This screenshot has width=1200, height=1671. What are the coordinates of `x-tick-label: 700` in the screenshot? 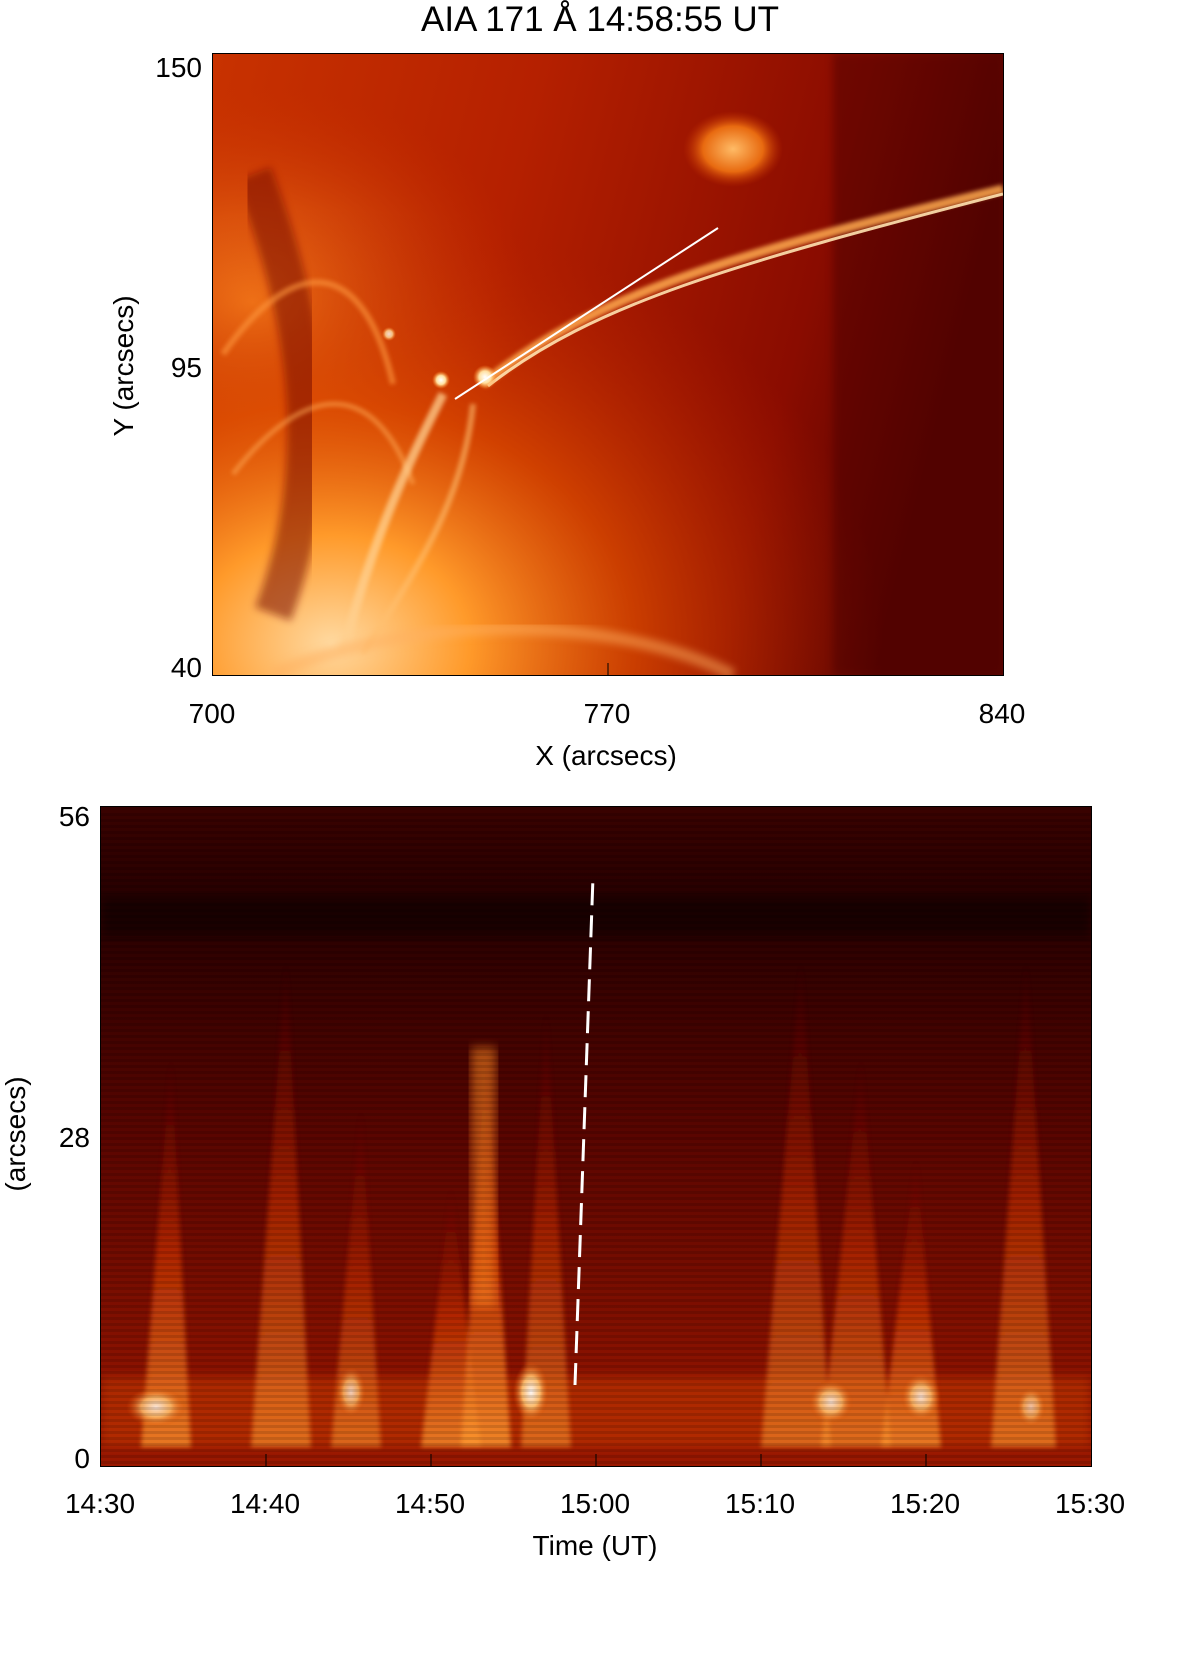 It's located at (212, 713).